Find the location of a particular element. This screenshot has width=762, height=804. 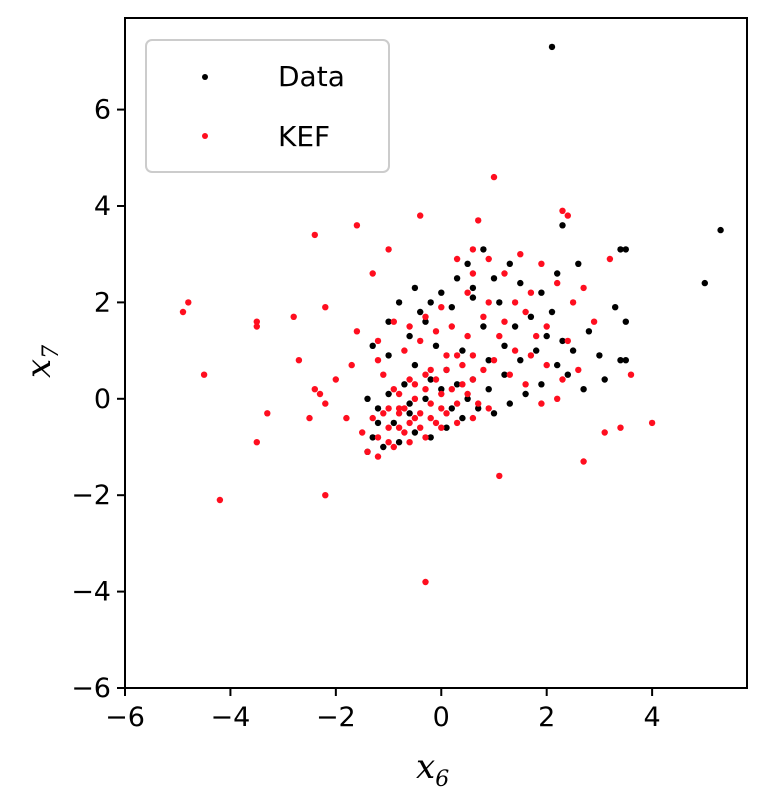

x-tick-label: −2 is located at coordinates (336, 717).